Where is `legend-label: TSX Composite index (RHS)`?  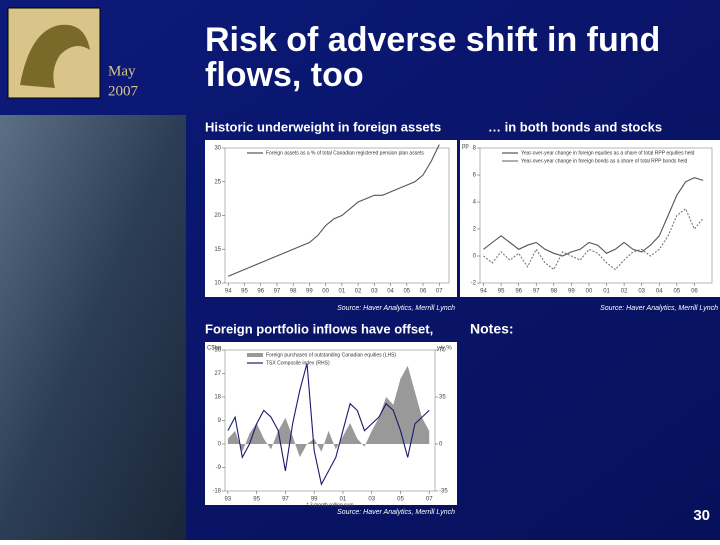
legend-label: TSX Composite index (RHS) is located at coordinates (298, 363).